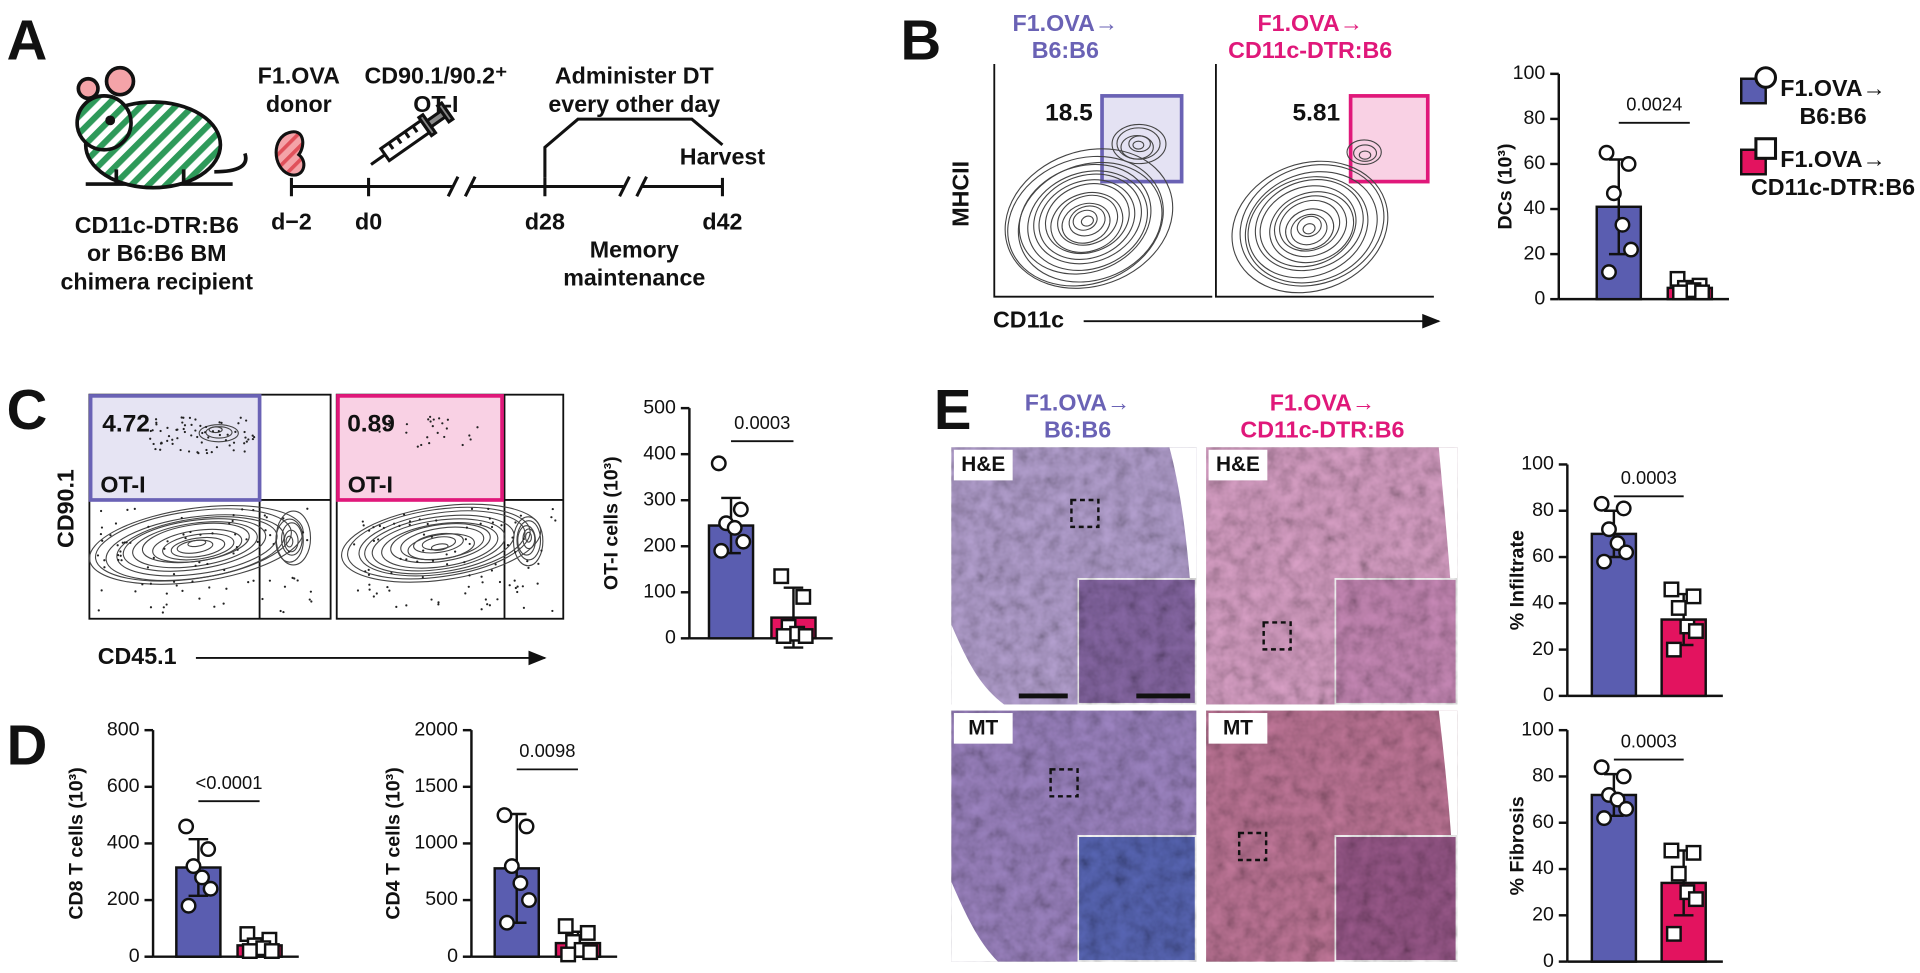 The image size is (1920, 973). I want to click on y-tick-label: 2000, so click(436, 729).